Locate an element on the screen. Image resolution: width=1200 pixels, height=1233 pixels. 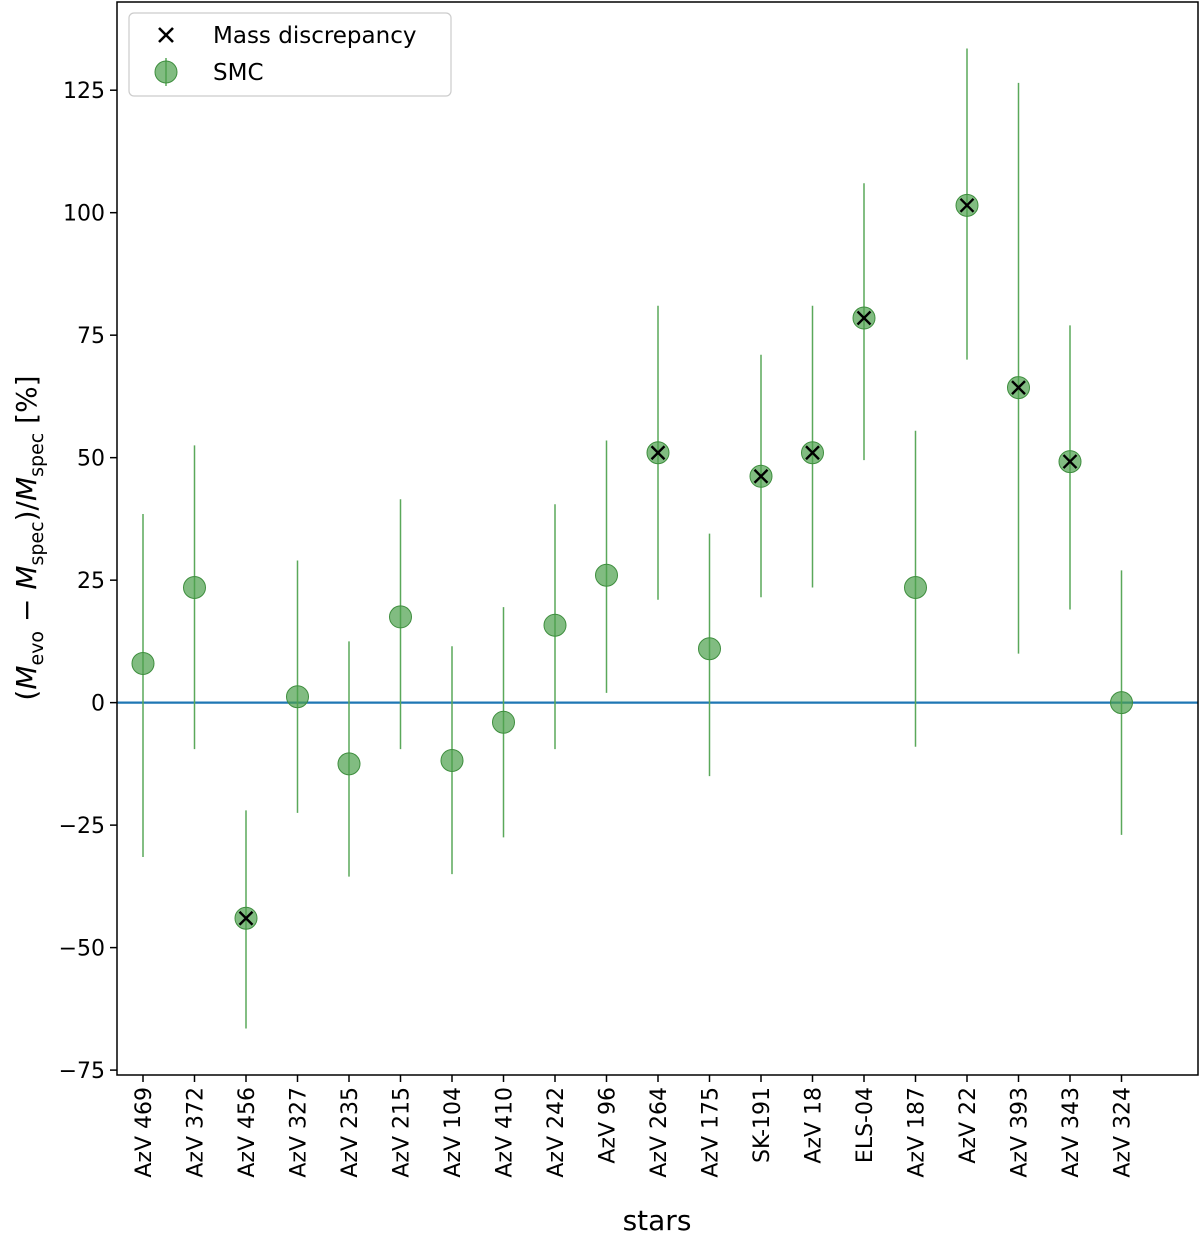
y-tick-label: 125 is located at coordinates (84, 91).